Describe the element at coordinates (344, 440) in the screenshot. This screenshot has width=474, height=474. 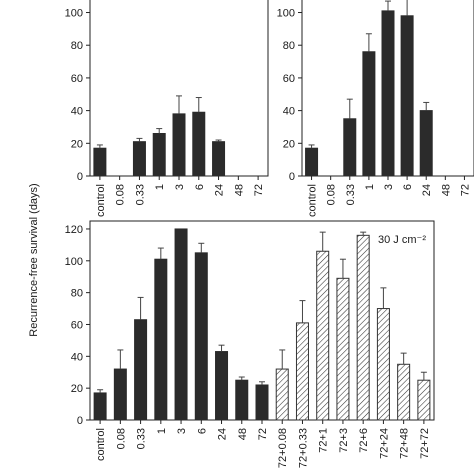
I see `x-tick-label: 72+3` at that location.